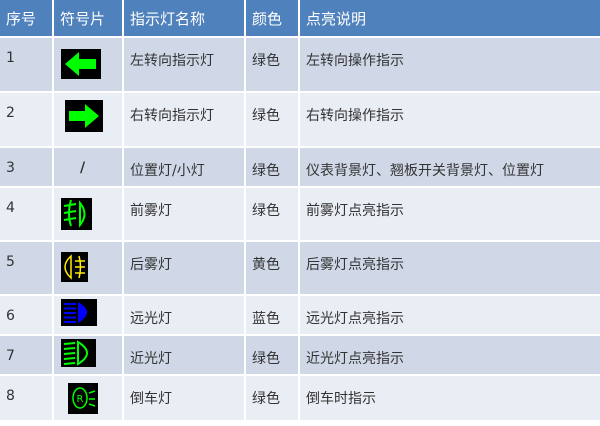  What do you see at coordinates (74, 267) in the screenshot?
I see `rear-fog-lamp-icon` at bounding box center [74, 267].